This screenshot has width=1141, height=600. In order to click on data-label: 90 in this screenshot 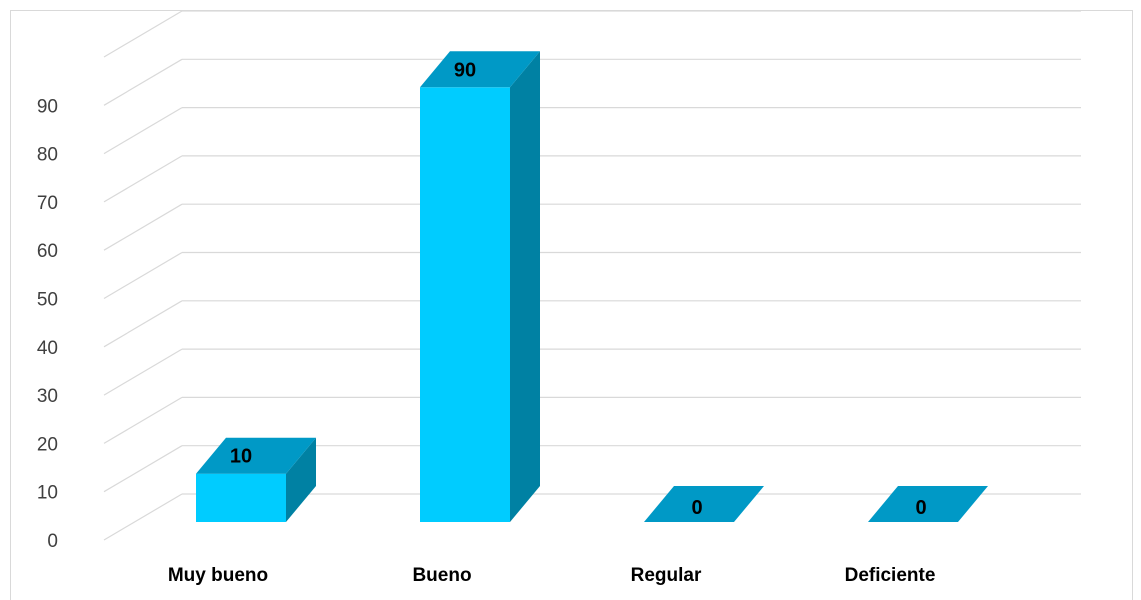, I will do `click(465, 70)`.